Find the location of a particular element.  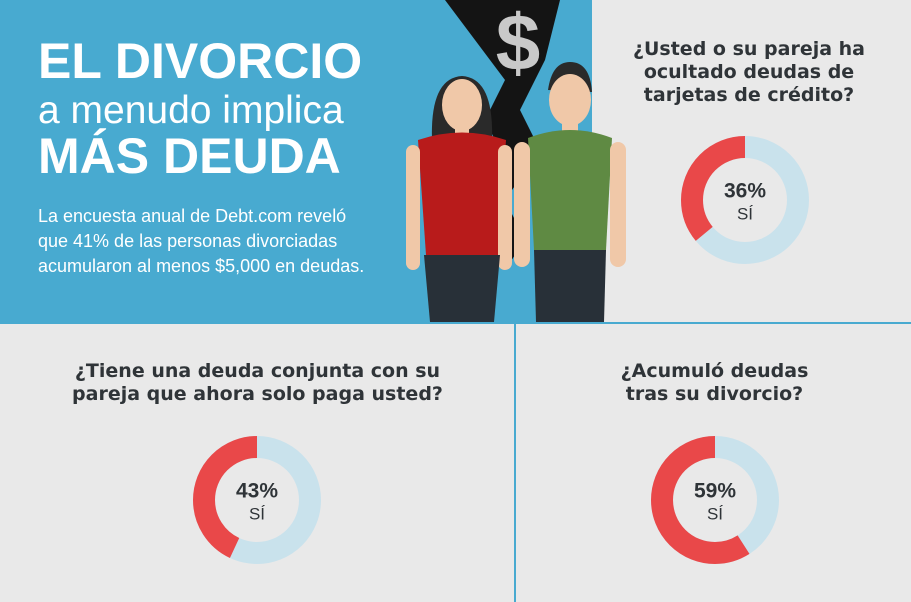

woman is located at coordinates (459, 199).